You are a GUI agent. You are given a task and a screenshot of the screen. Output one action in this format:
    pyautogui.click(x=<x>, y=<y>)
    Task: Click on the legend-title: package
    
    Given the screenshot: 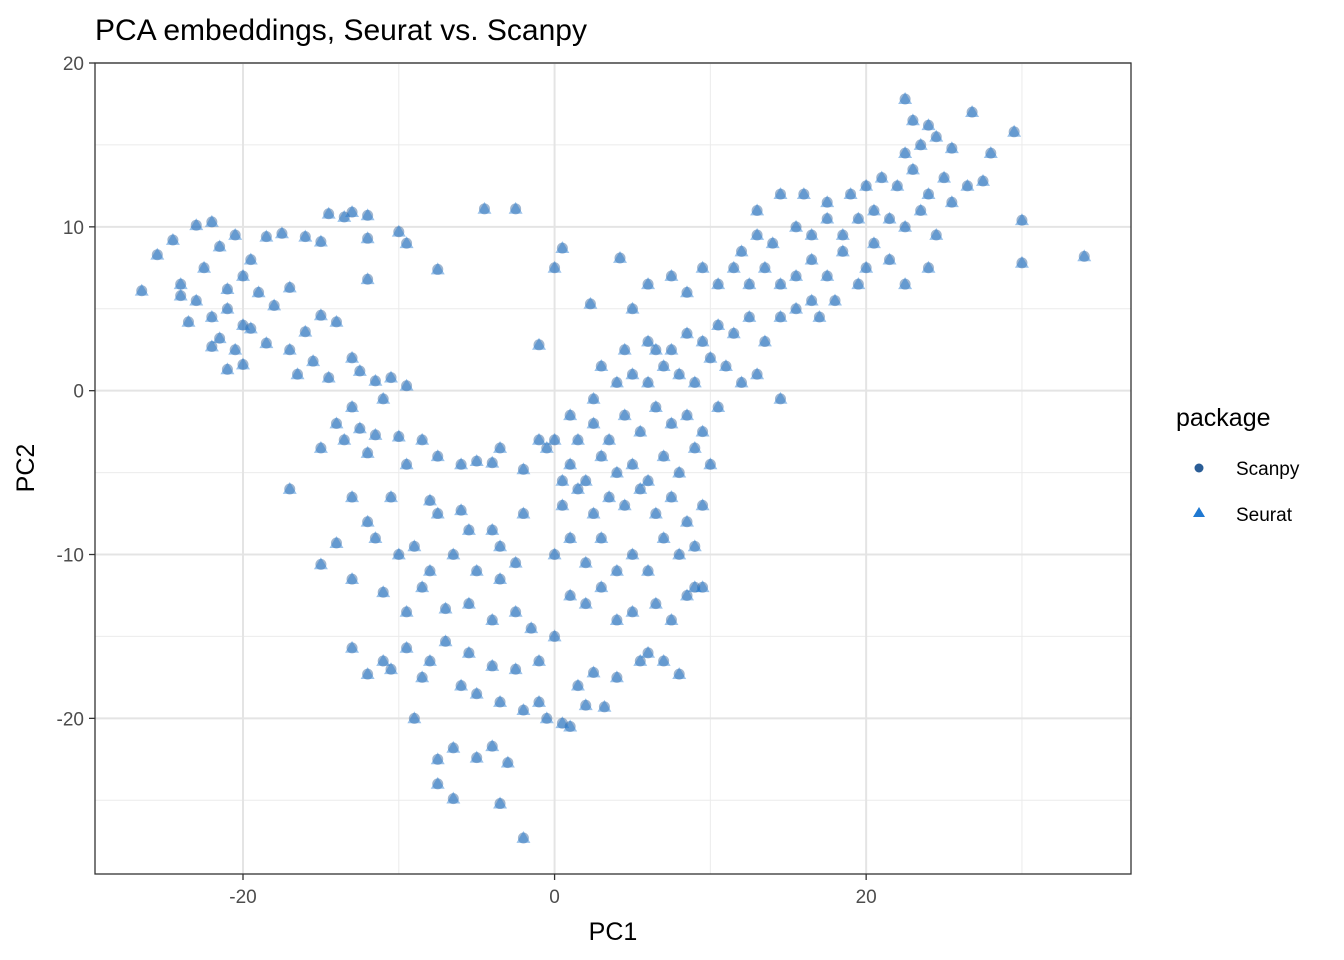 What is the action you would take?
    pyautogui.click(x=1223, y=418)
    